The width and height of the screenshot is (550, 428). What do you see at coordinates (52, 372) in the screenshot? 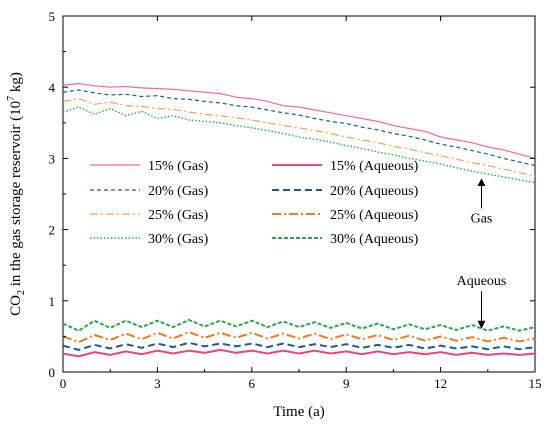
I see `y-tick-label: 0` at bounding box center [52, 372].